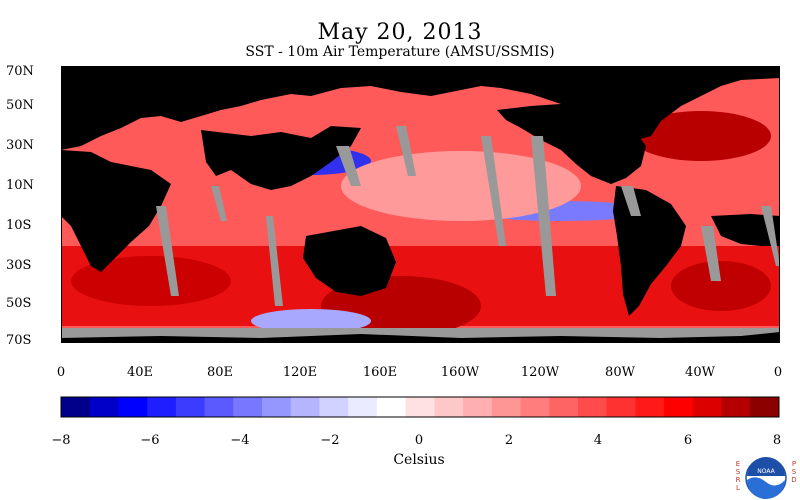  What do you see at coordinates (701, 136) in the screenshot?
I see `north-atlantic-hot` at bounding box center [701, 136].